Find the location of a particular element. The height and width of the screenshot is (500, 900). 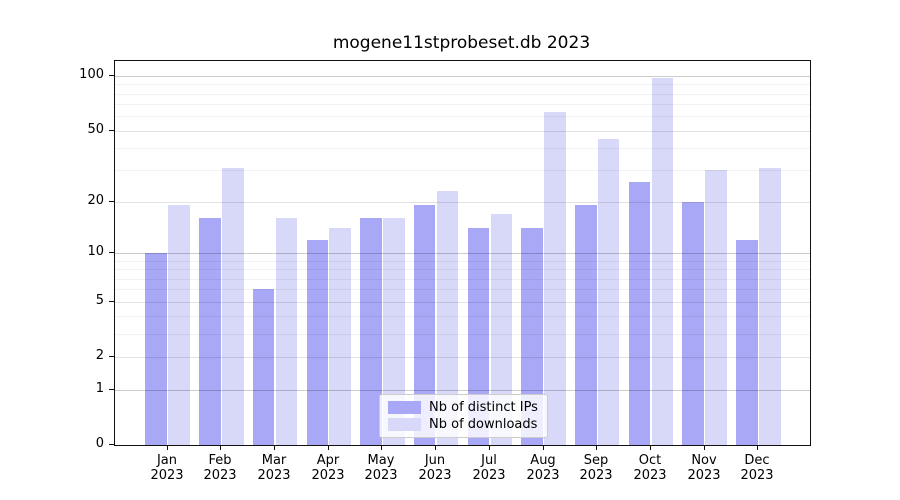

legend: Nb of distinct IPs Nb of downloads is located at coordinates (463, 416).